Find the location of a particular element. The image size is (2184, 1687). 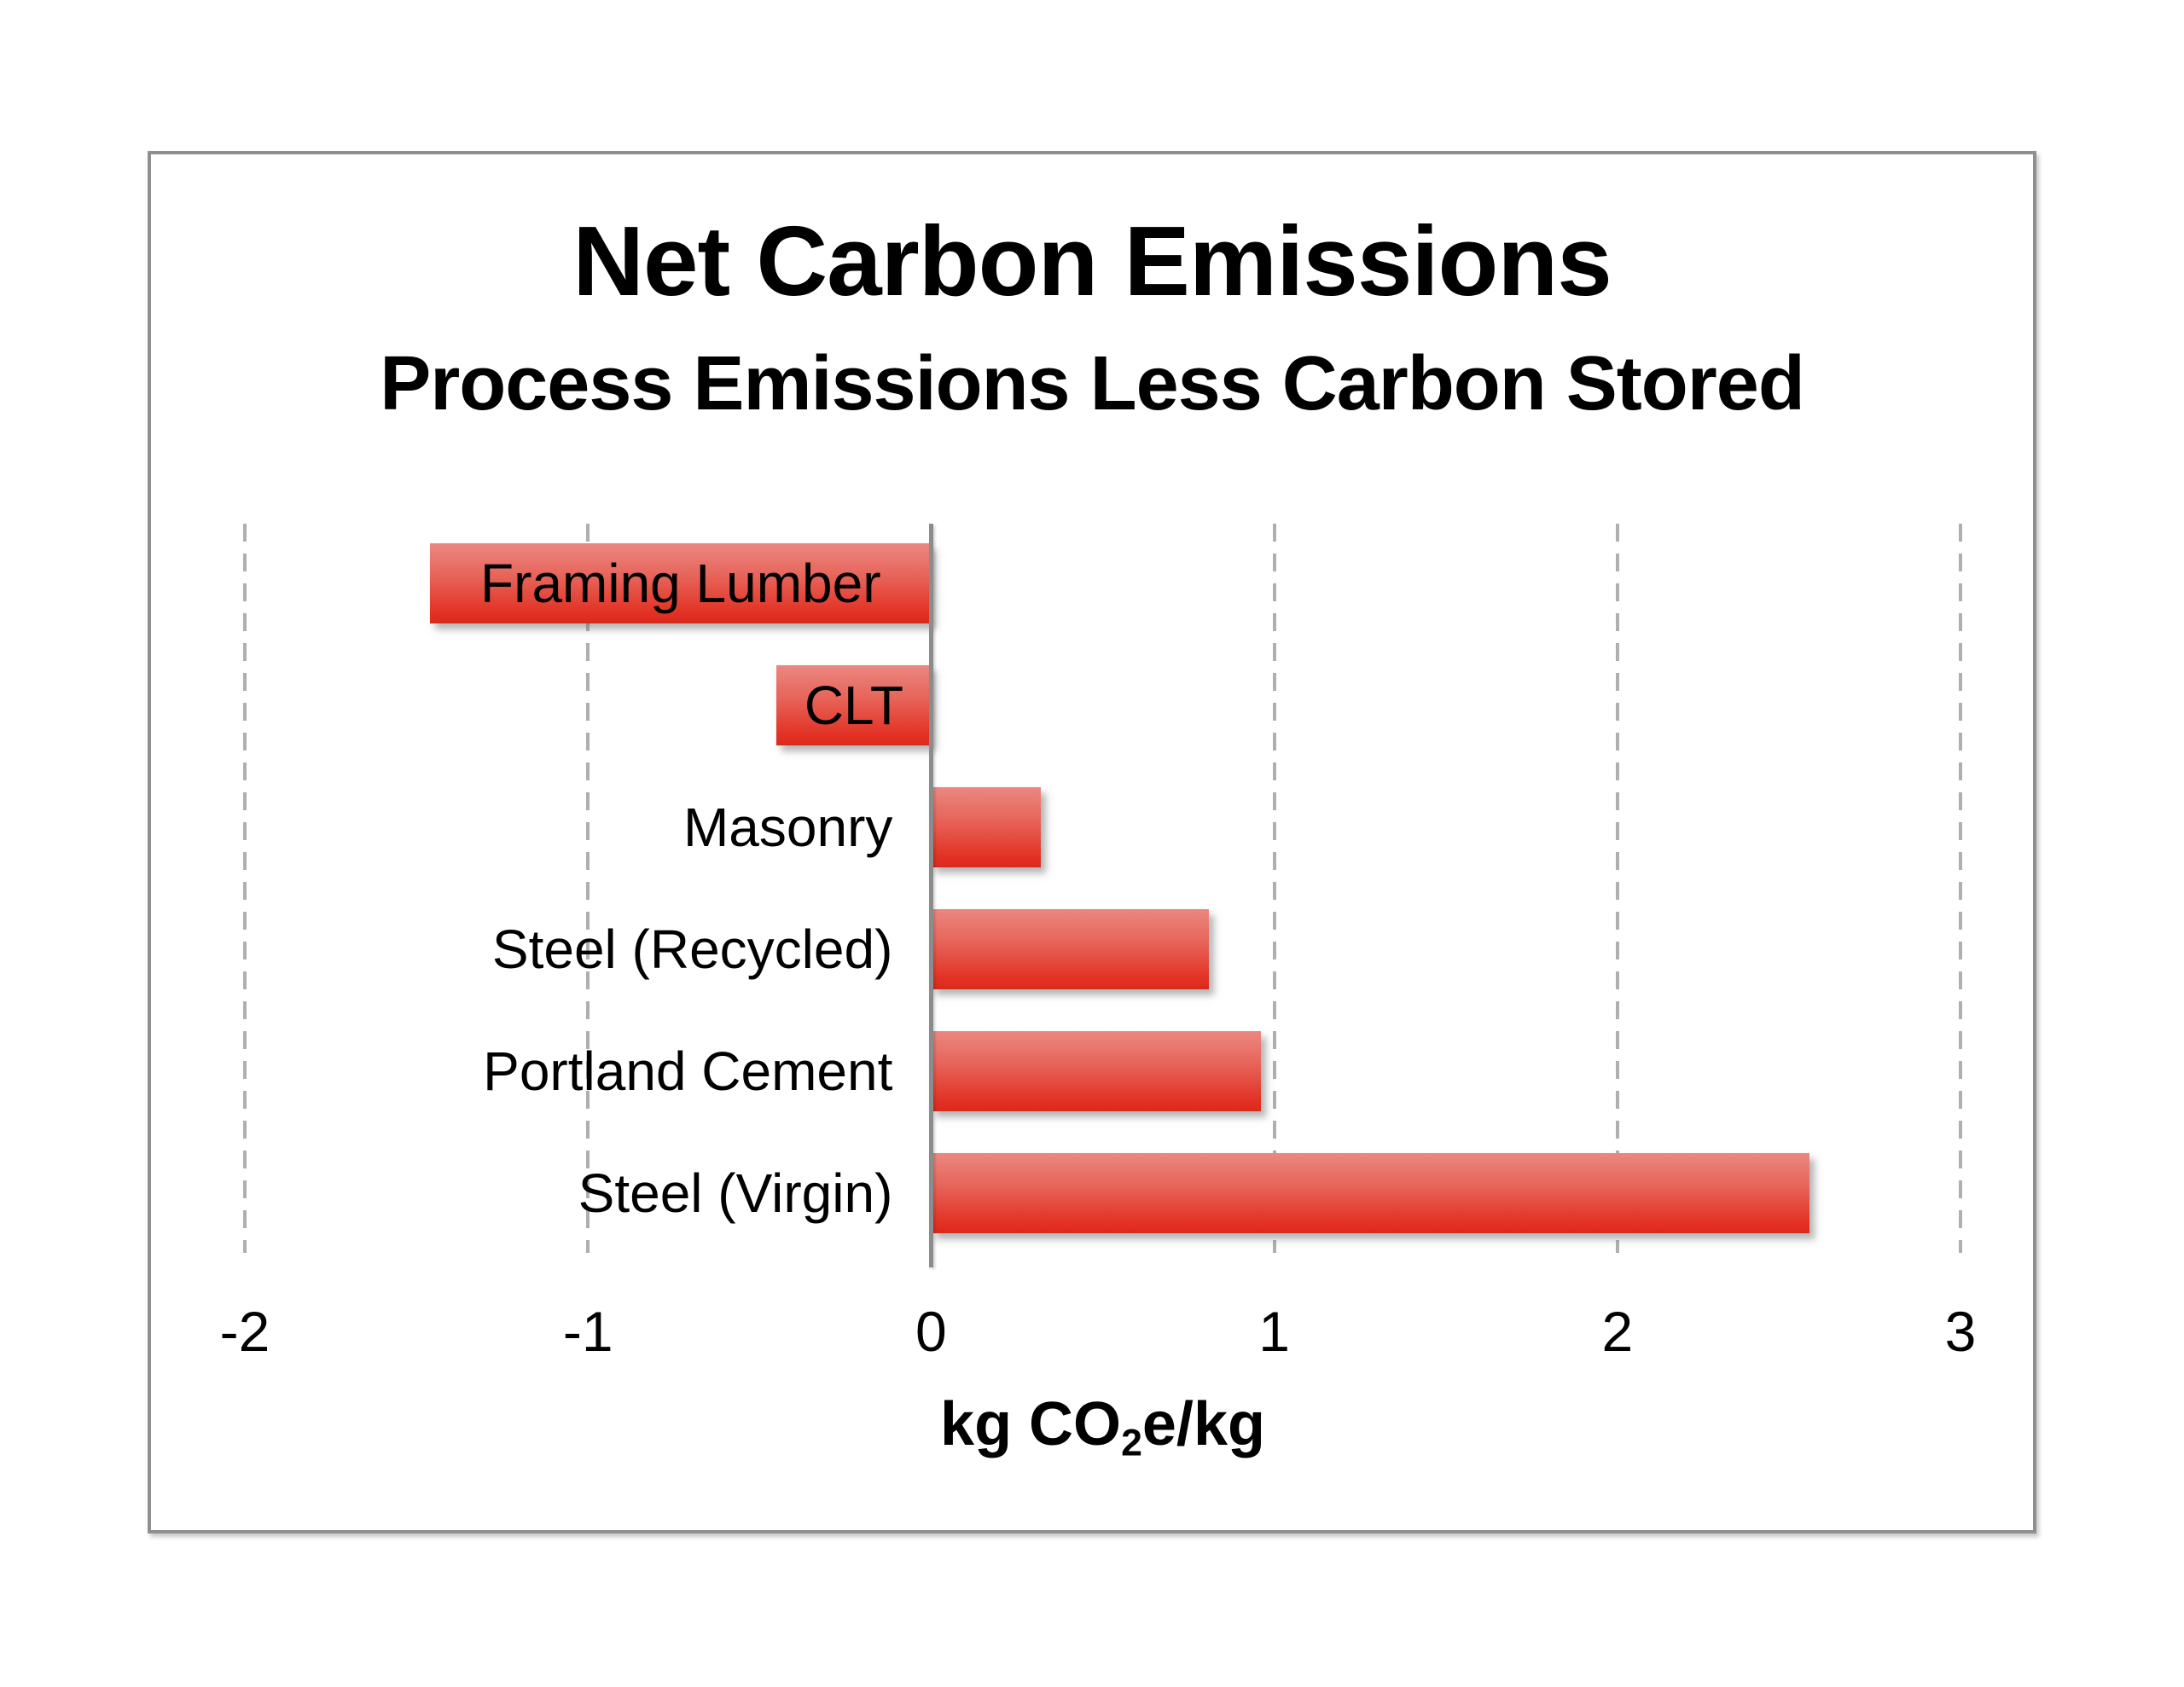

x-tick-label-1: 1 is located at coordinates (1274, 1332).